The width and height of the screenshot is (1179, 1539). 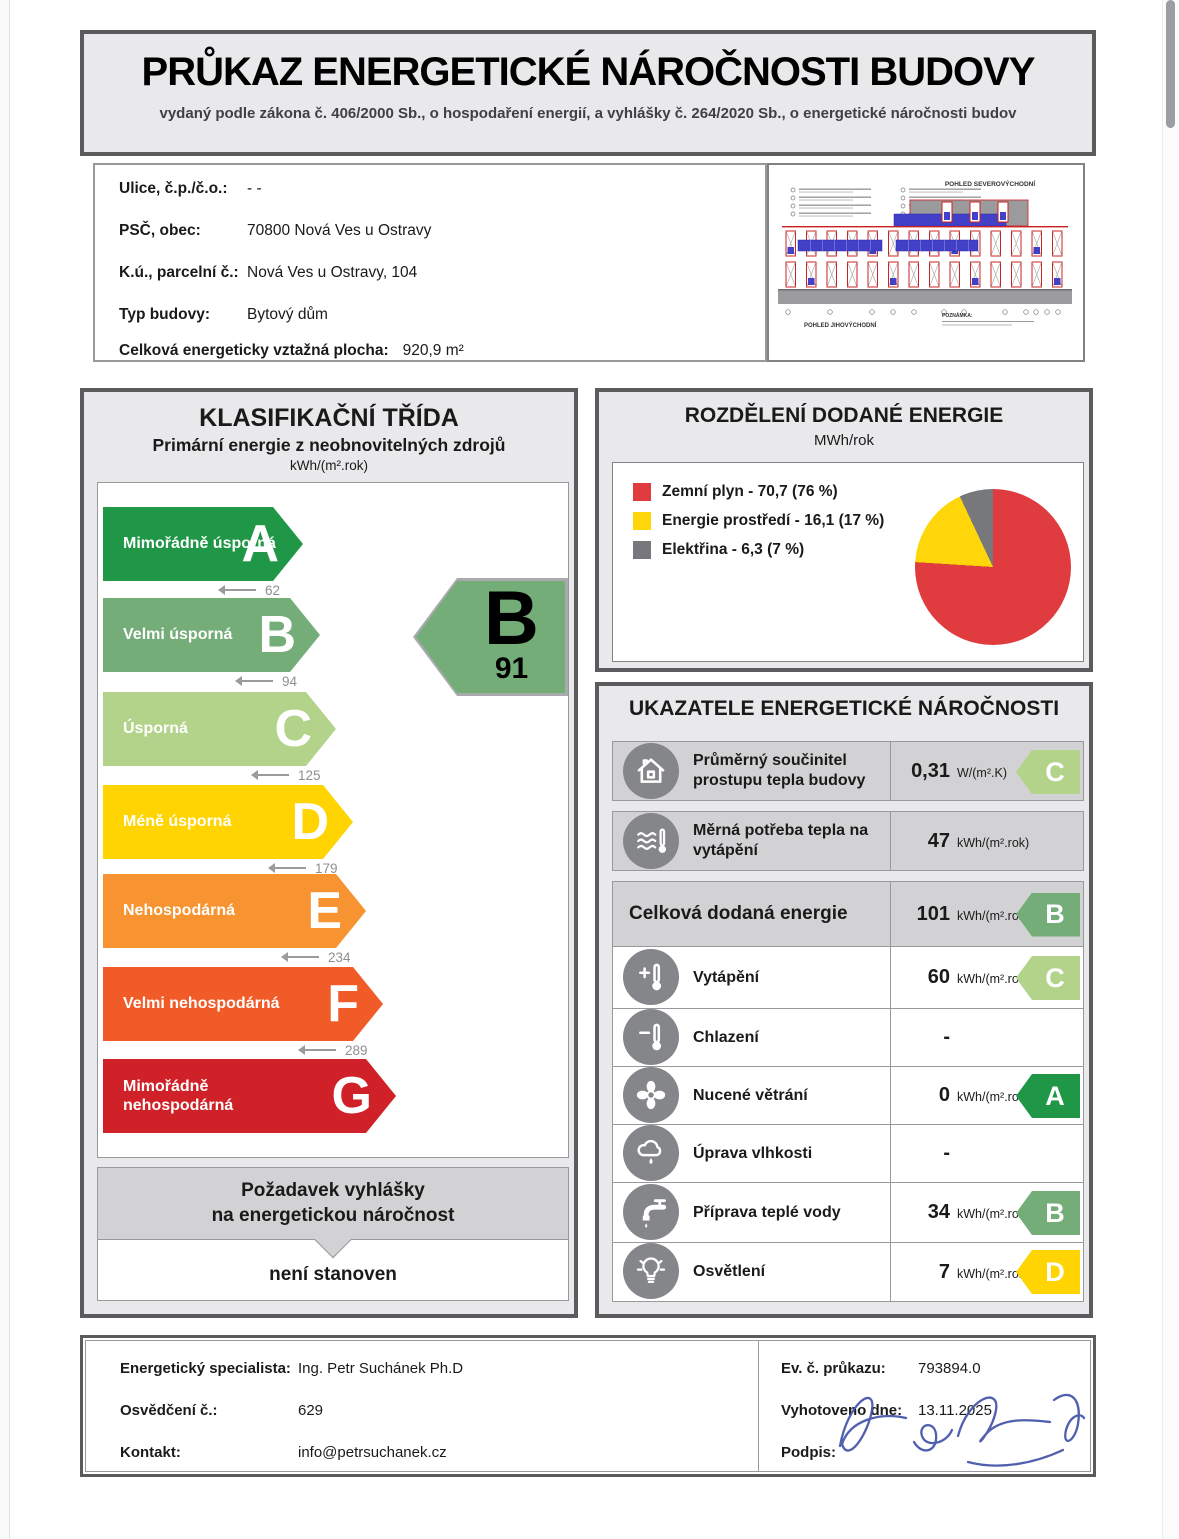 What do you see at coordinates (840, 325) in the screenshot?
I see `svg-text: POHLED JIHOVÝCHODNÍ` at bounding box center [840, 325].